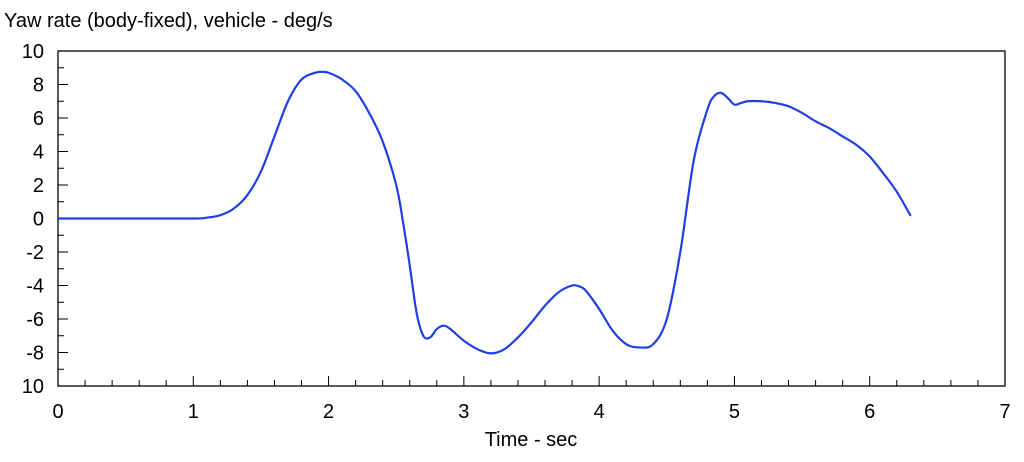 The height and width of the screenshot is (462, 1024). I want to click on y-tick-label: 4, so click(38, 153).